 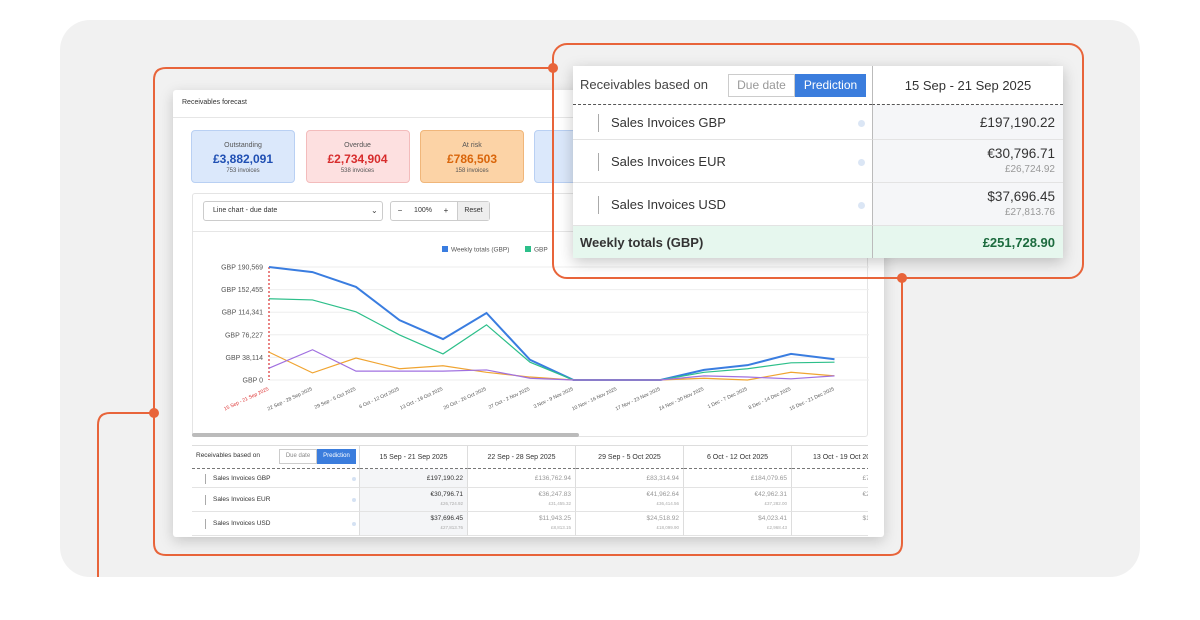 What do you see at coordinates (528, 117) in the screenshot?
I see `header-divider` at bounding box center [528, 117].